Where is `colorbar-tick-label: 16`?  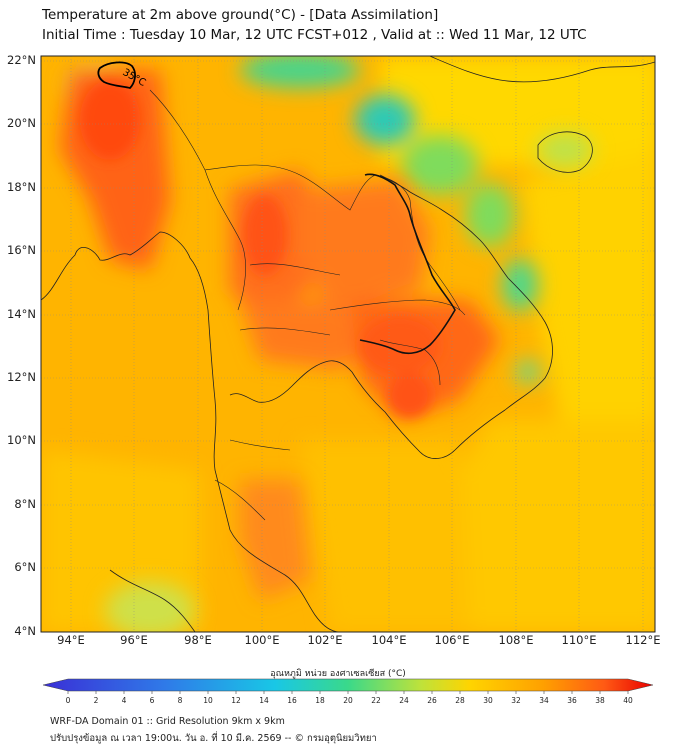
colorbar-tick-label: 16 is located at coordinates (292, 700).